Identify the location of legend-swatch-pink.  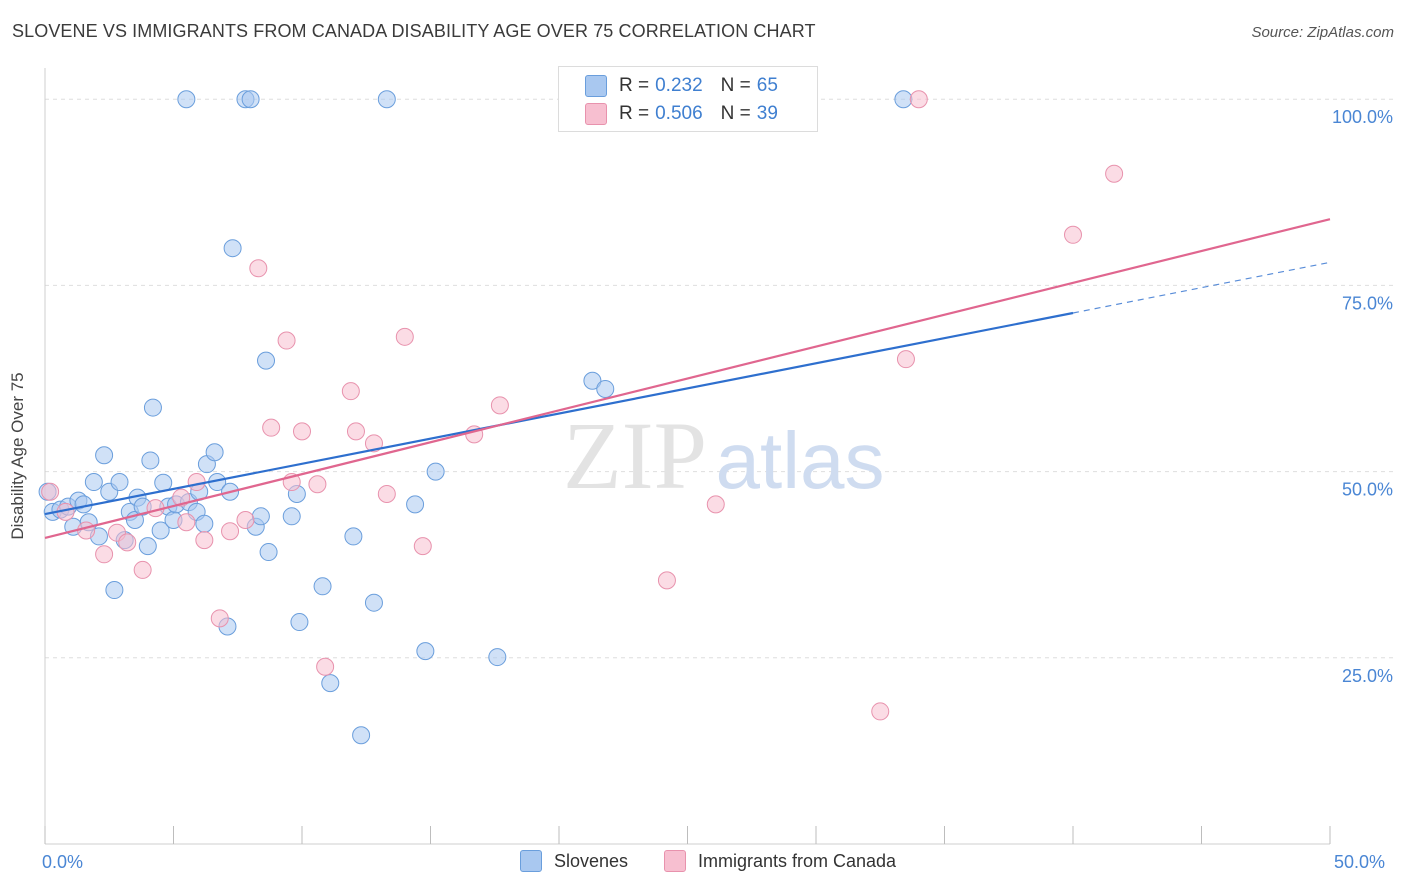
(596, 114).